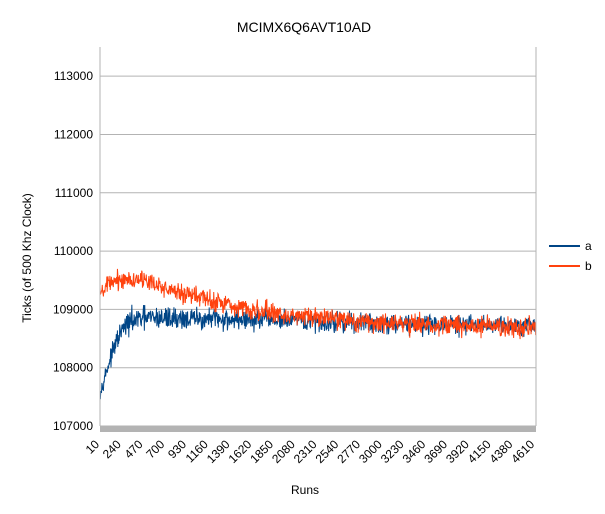 The image size is (605, 514). What do you see at coordinates (304, 27) in the screenshot?
I see `chart-title: MCIMX6Q6AVT10AD` at bounding box center [304, 27].